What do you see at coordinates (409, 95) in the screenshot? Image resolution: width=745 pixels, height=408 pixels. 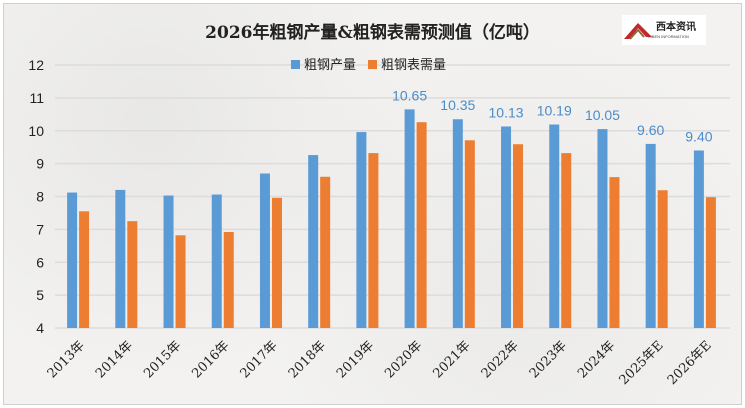 I see `data-label: 10.65` at bounding box center [409, 95].